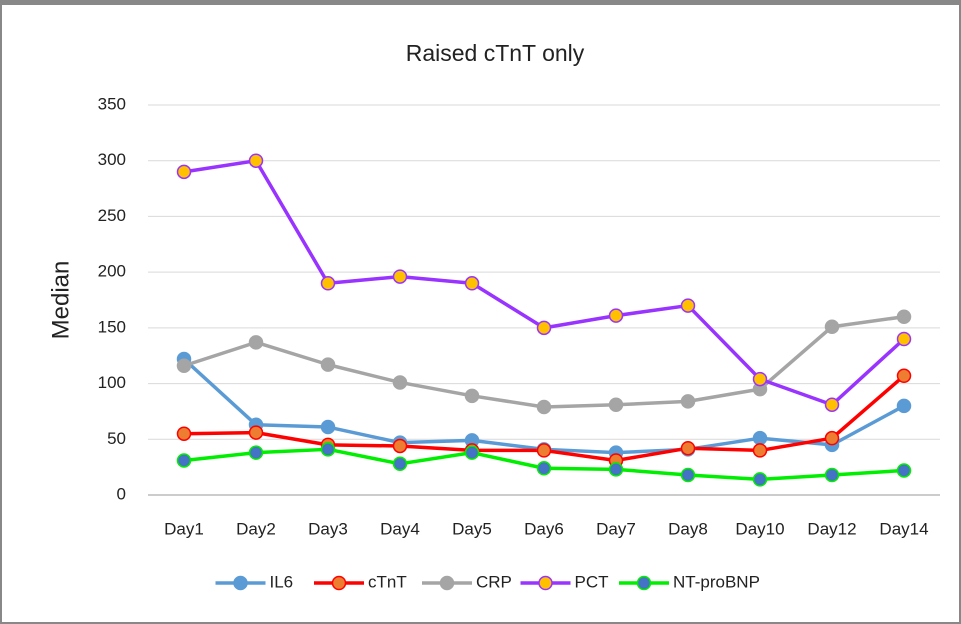 The width and height of the screenshot is (961, 624). Describe the element at coordinates (328, 528) in the screenshot. I see `x-tick-label: Day3` at that location.